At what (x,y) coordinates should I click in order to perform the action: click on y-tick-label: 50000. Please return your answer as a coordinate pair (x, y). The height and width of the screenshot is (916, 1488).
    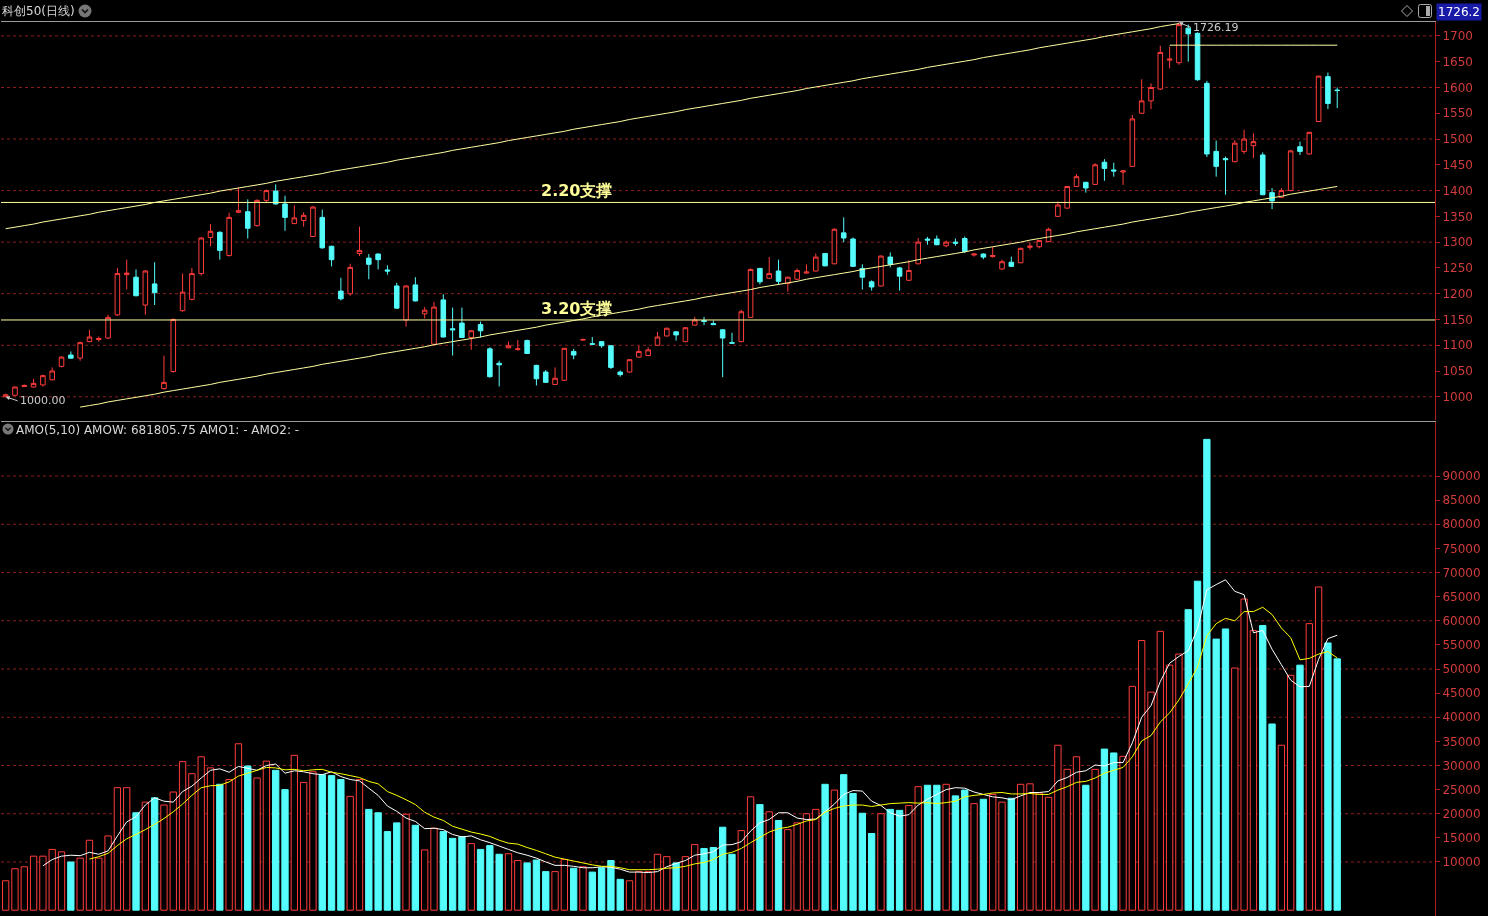
    Looking at the image, I should click on (1461, 669).